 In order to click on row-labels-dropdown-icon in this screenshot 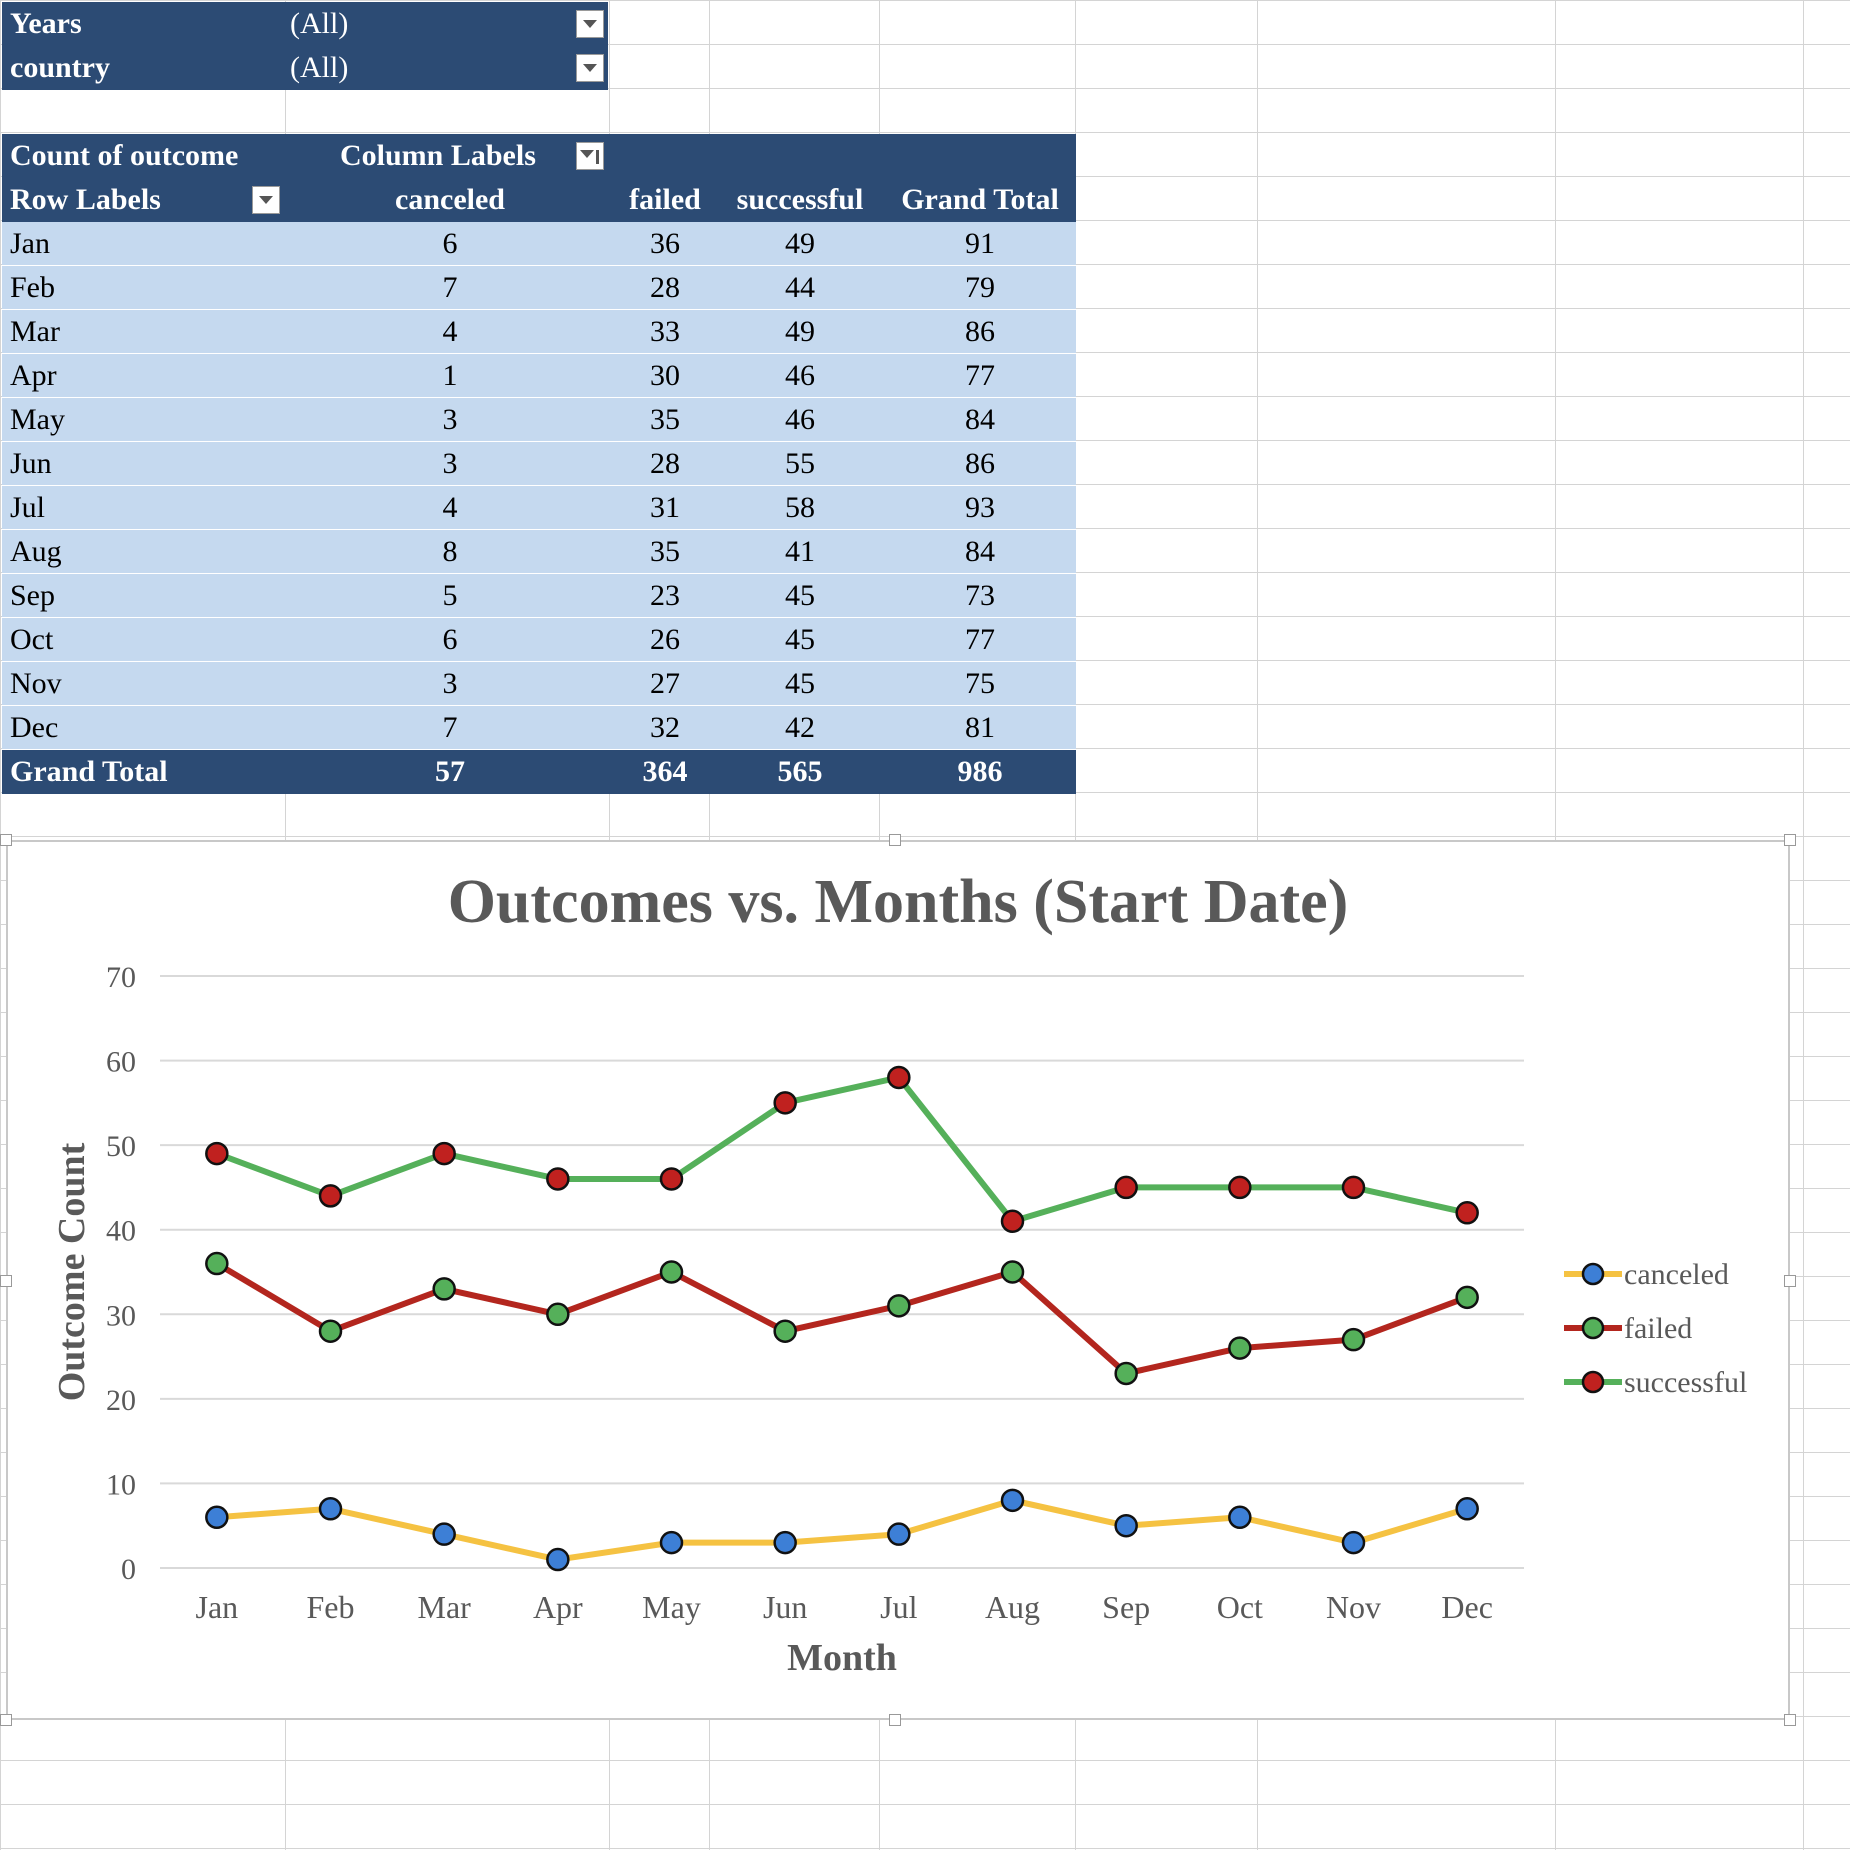, I will do `click(266, 200)`.